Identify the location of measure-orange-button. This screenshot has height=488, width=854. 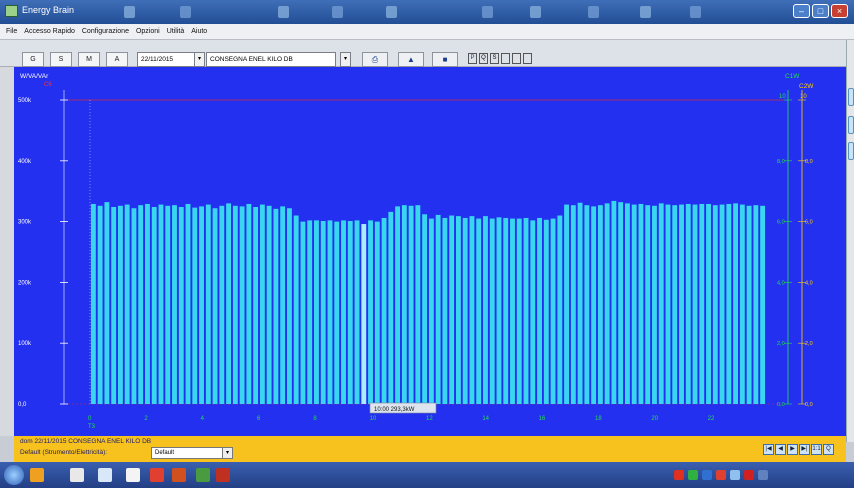
(527, 58).